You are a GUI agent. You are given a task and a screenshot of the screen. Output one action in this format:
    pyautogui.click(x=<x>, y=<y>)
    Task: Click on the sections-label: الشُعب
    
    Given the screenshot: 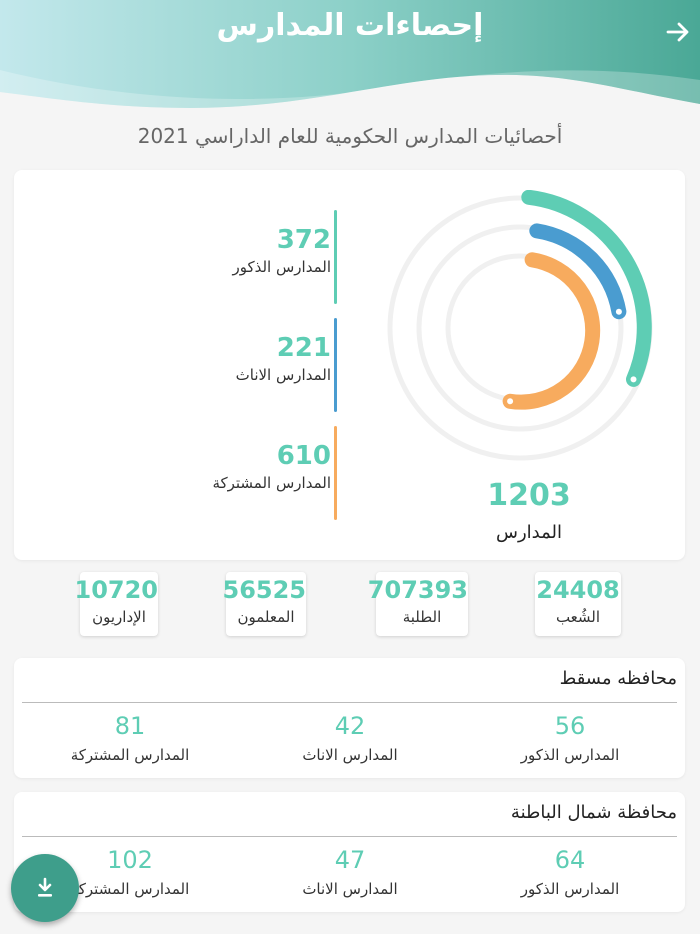 What is the action you would take?
    pyautogui.click(x=578, y=617)
    